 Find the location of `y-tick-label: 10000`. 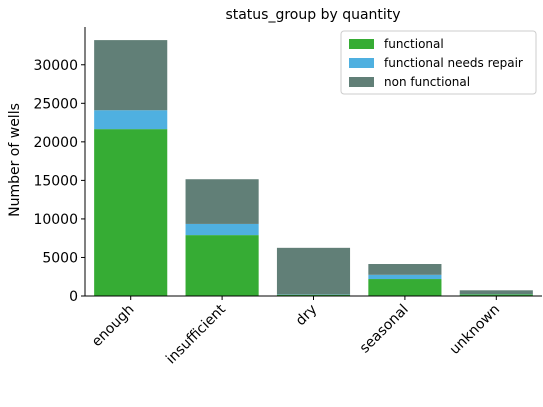

y-tick-label: 10000 is located at coordinates (55, 220).